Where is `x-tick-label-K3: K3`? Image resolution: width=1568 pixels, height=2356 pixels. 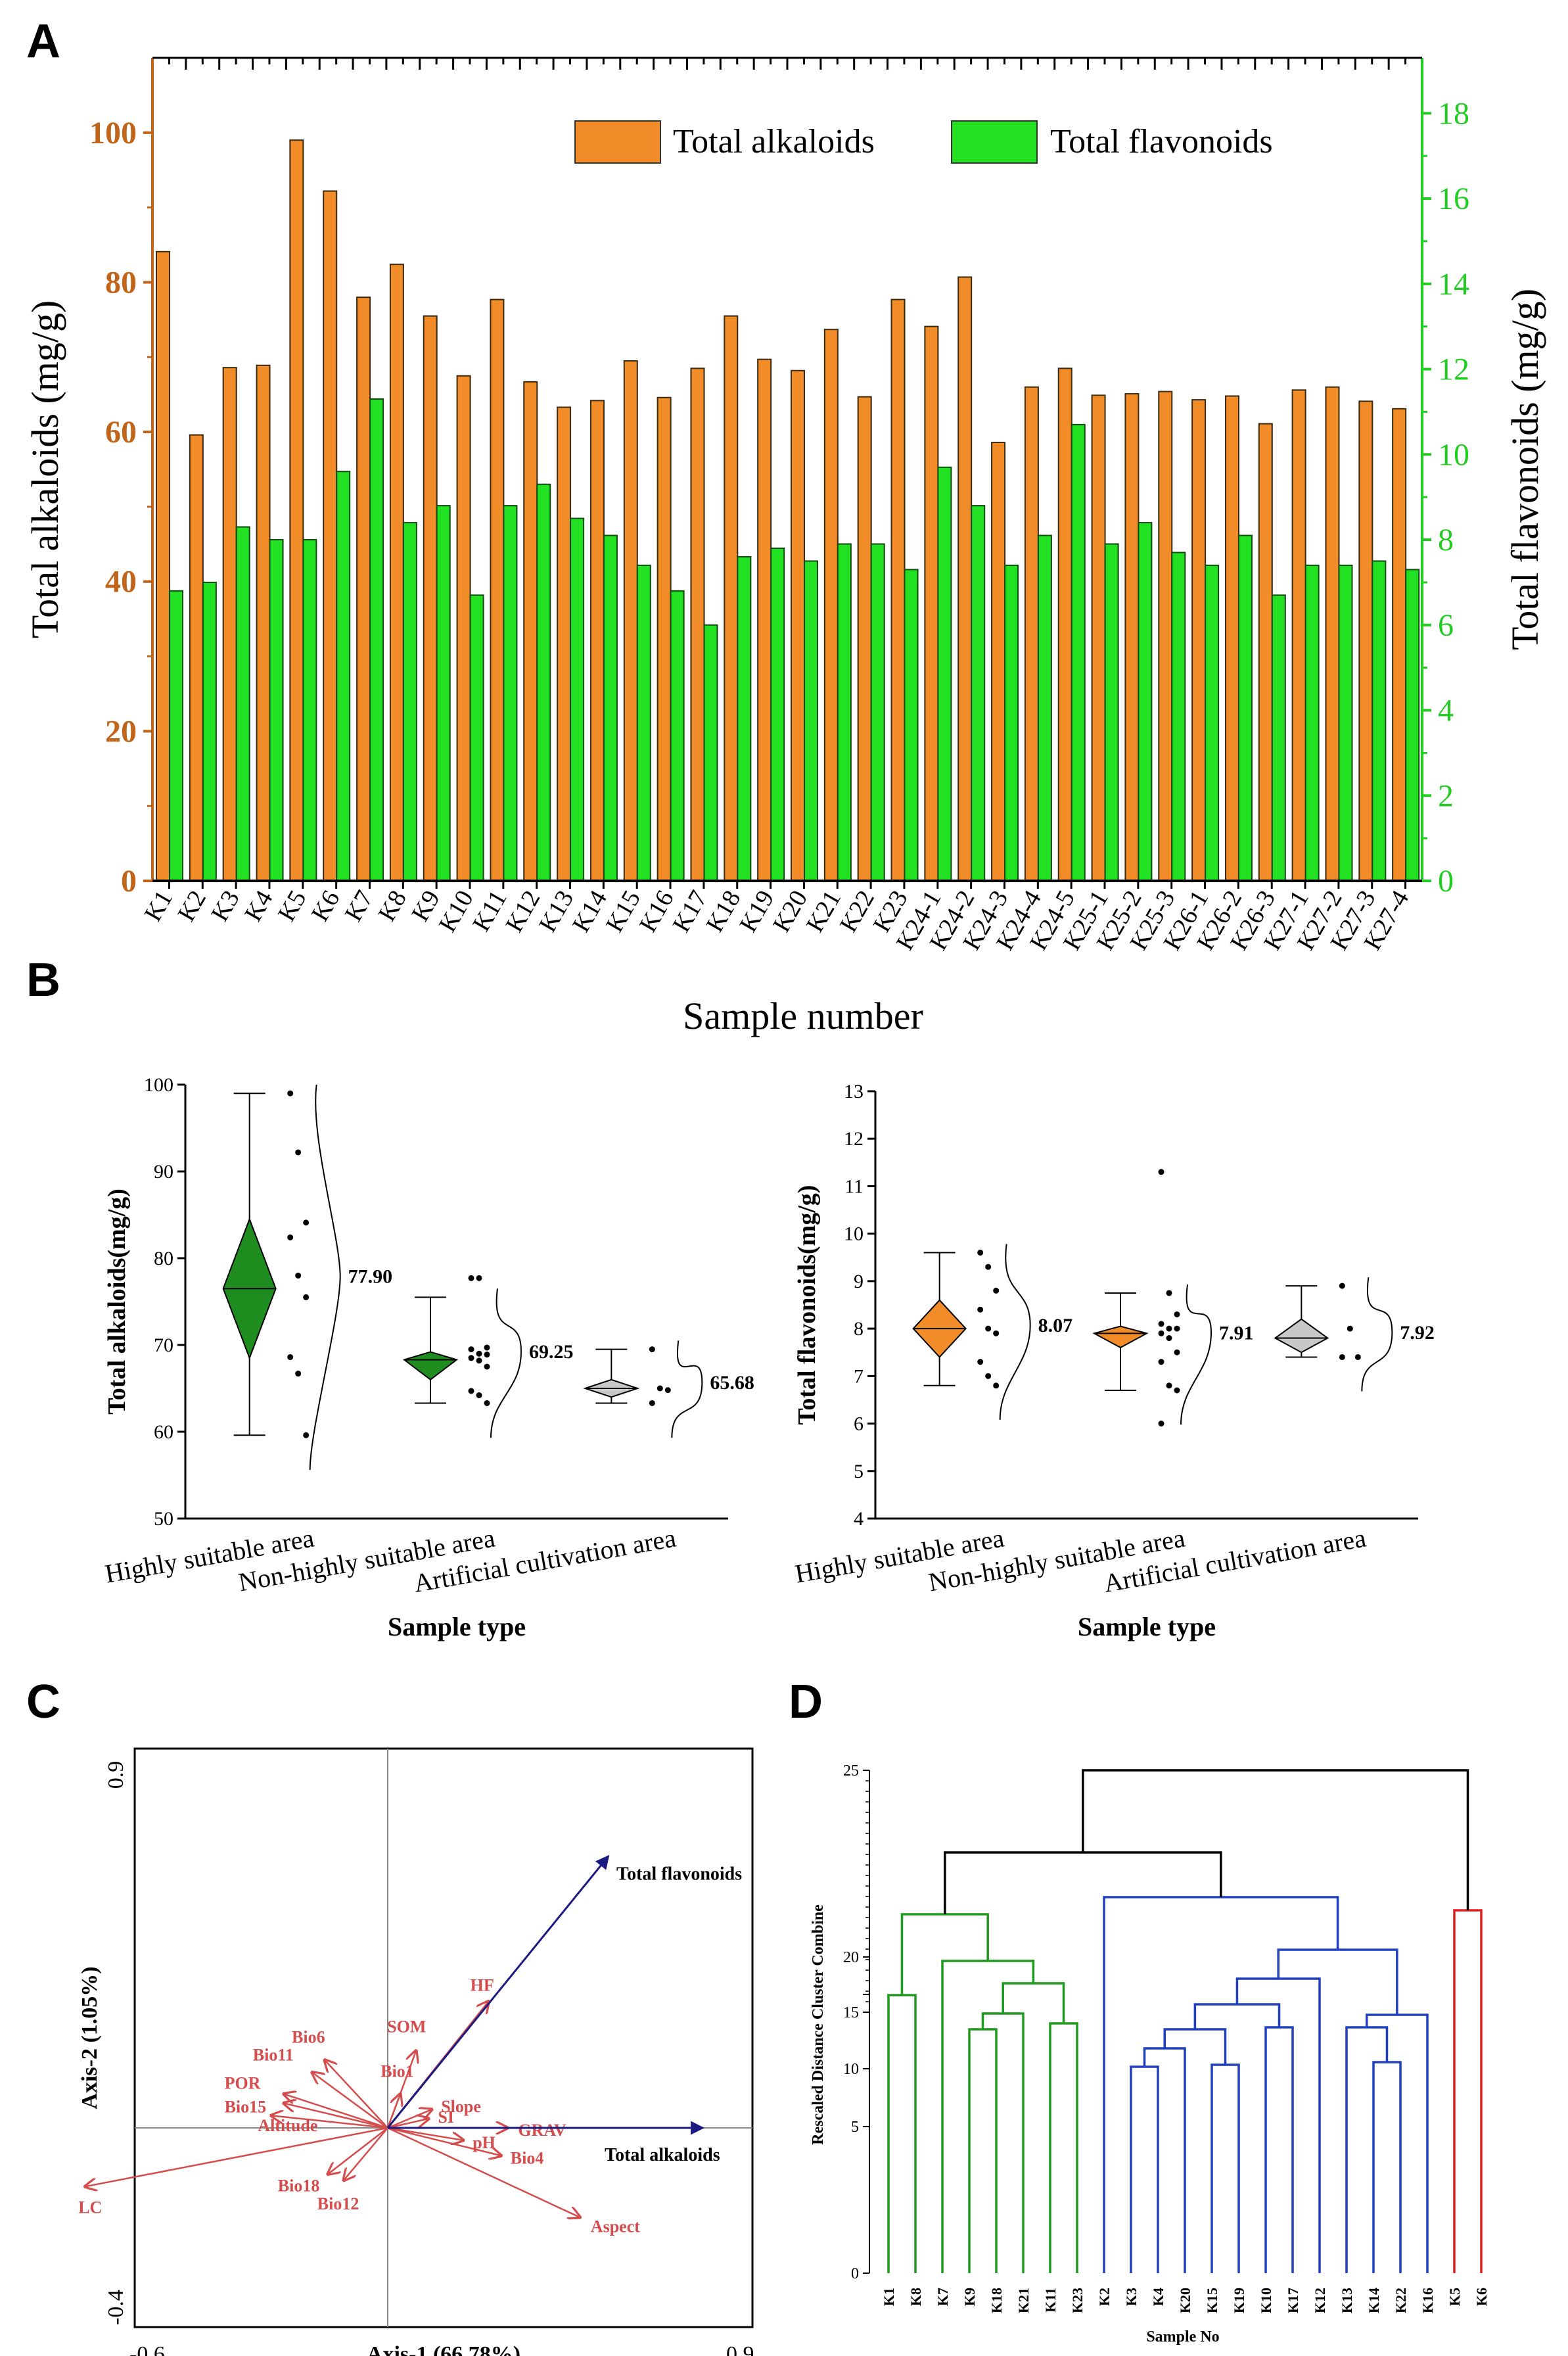
x-tick-label-K3: K3 is located at coordinates (225, 906).